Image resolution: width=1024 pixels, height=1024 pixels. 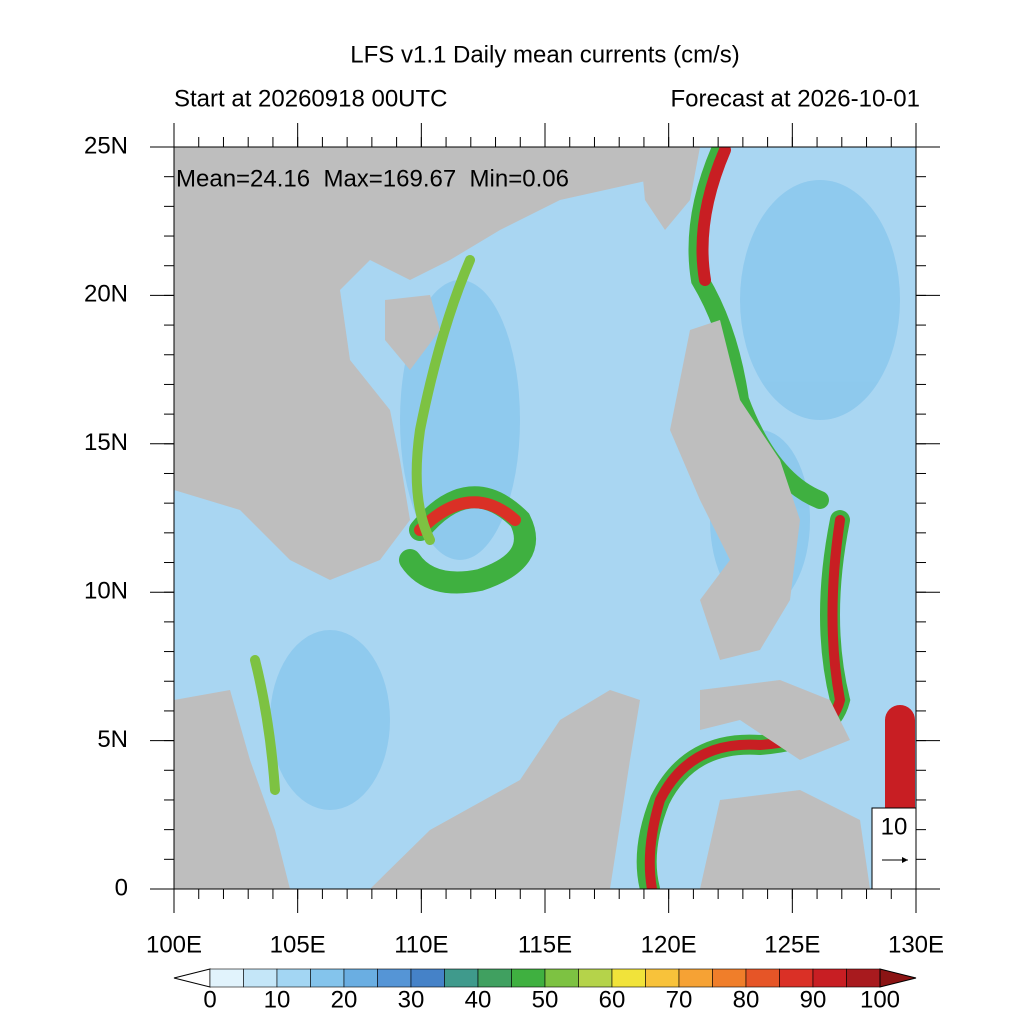 What do you see at coordinates (372, 178) in the screenshot?
I see `stats-annotation: Mean=24.16 Max=169.67 Min=0.06` at bounding box center [372, 178].